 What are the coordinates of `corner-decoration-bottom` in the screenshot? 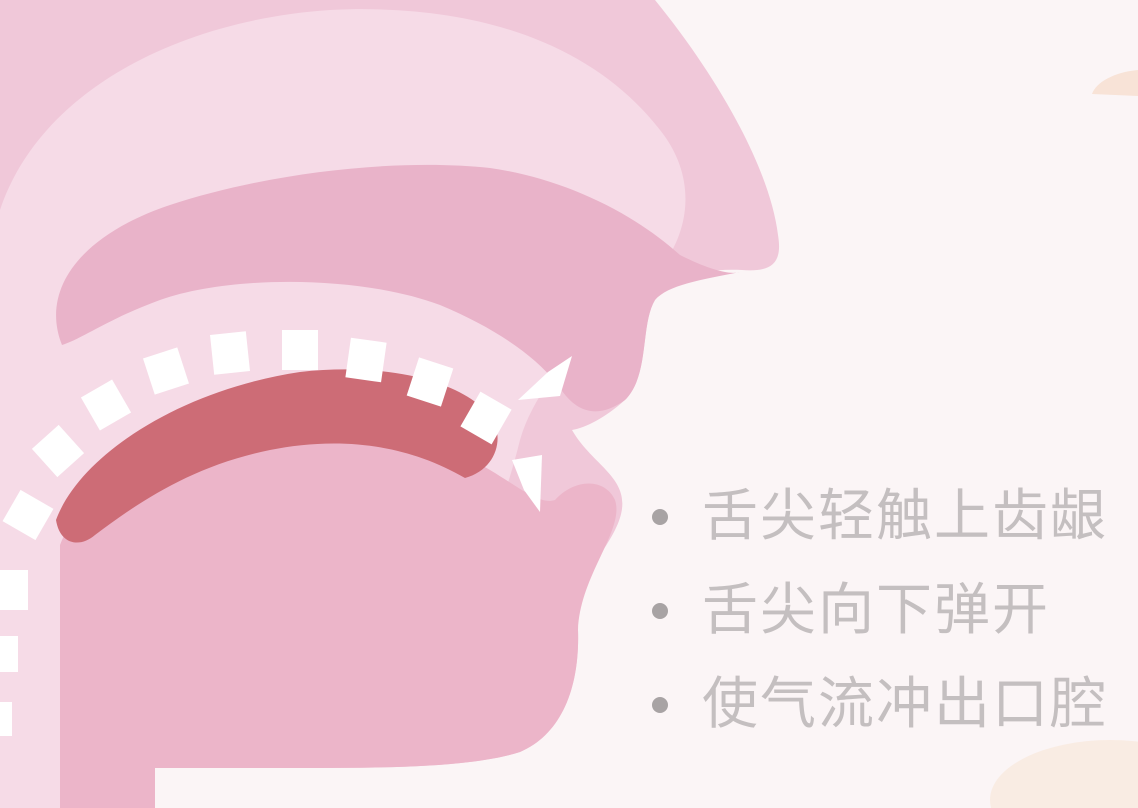 It's located at (1064, 774).